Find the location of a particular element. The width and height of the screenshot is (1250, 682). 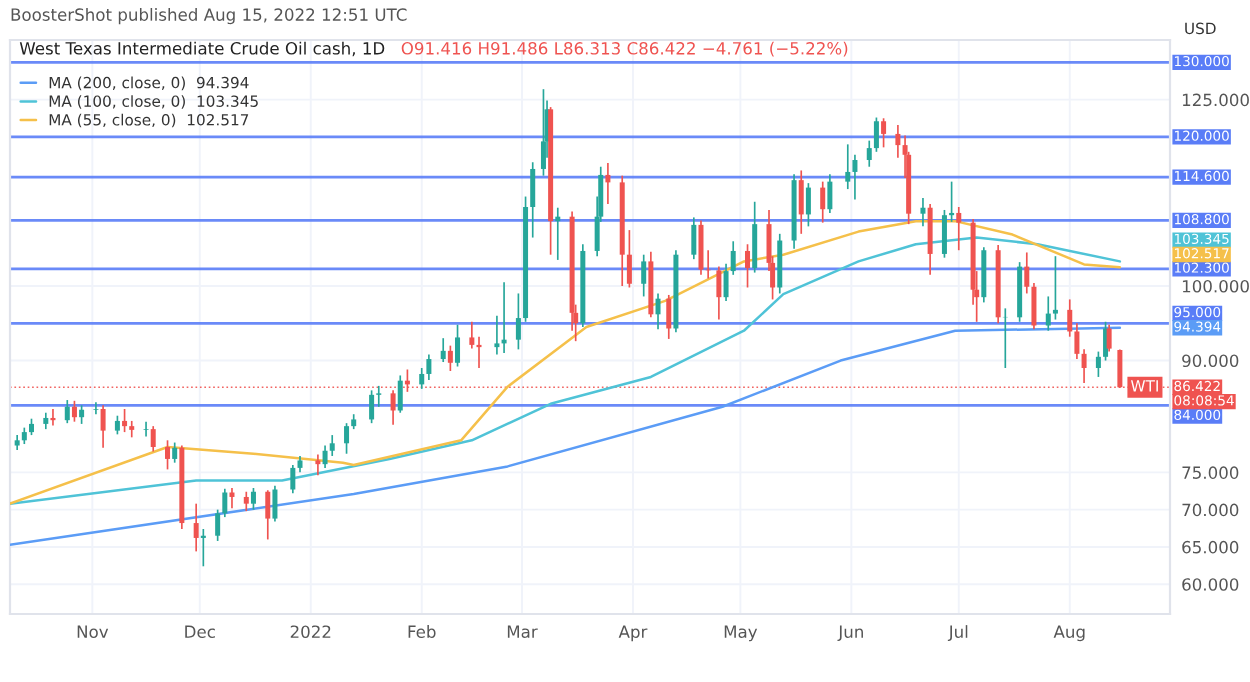

x-tick-label: Dec is located at coordinates (200, 632).